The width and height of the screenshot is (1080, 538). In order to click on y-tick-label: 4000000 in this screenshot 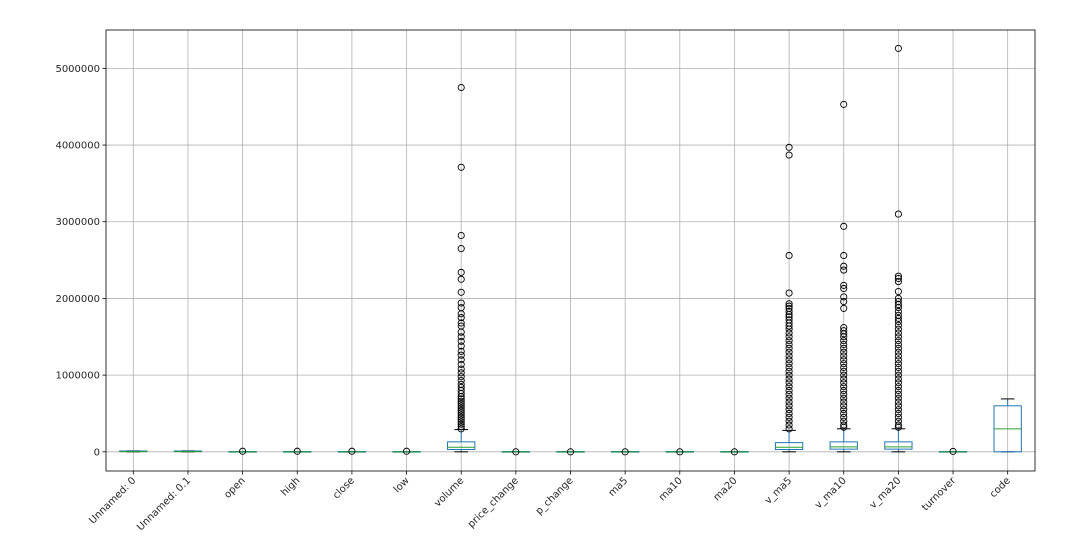, I will do `click(77, 146)`.